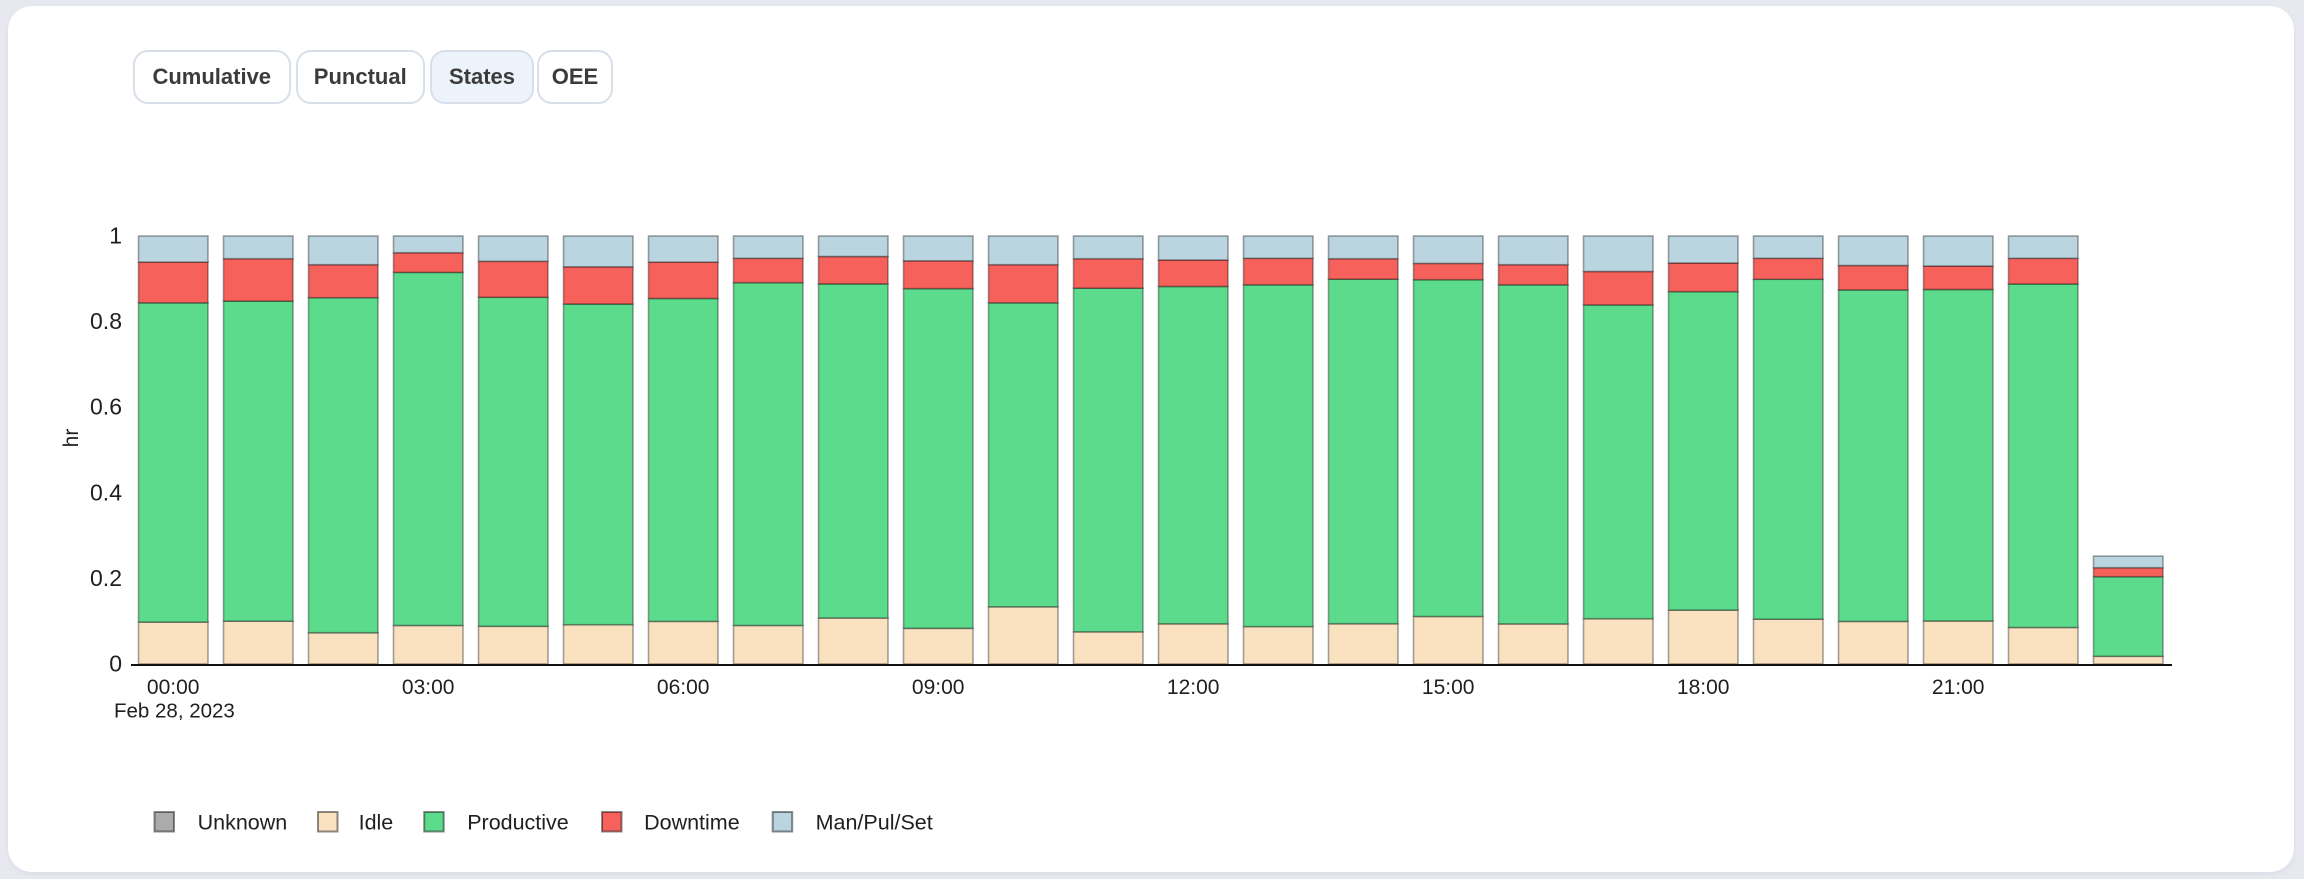 Image resolution: width=2304 pixels, height=879 pixels. I want to click on svg-text: 1, so click(115, 236).